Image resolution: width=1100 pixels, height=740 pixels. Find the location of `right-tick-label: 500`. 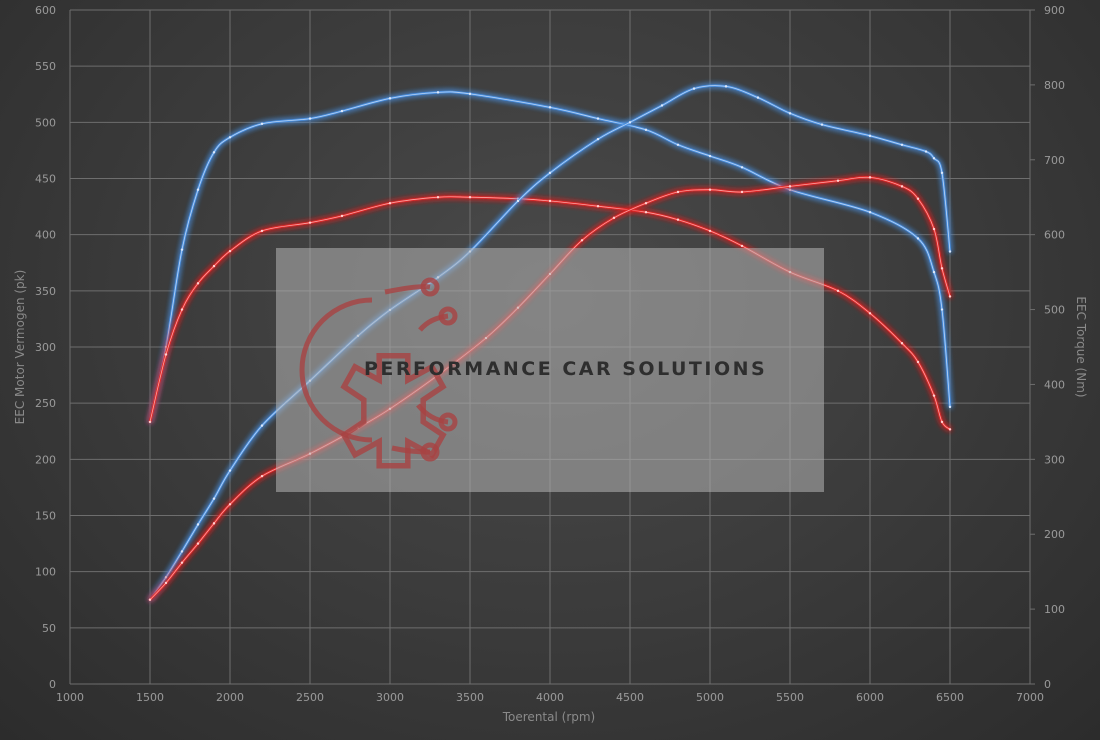

right-tick-label: 500 is located at coordinates (1054, 310).